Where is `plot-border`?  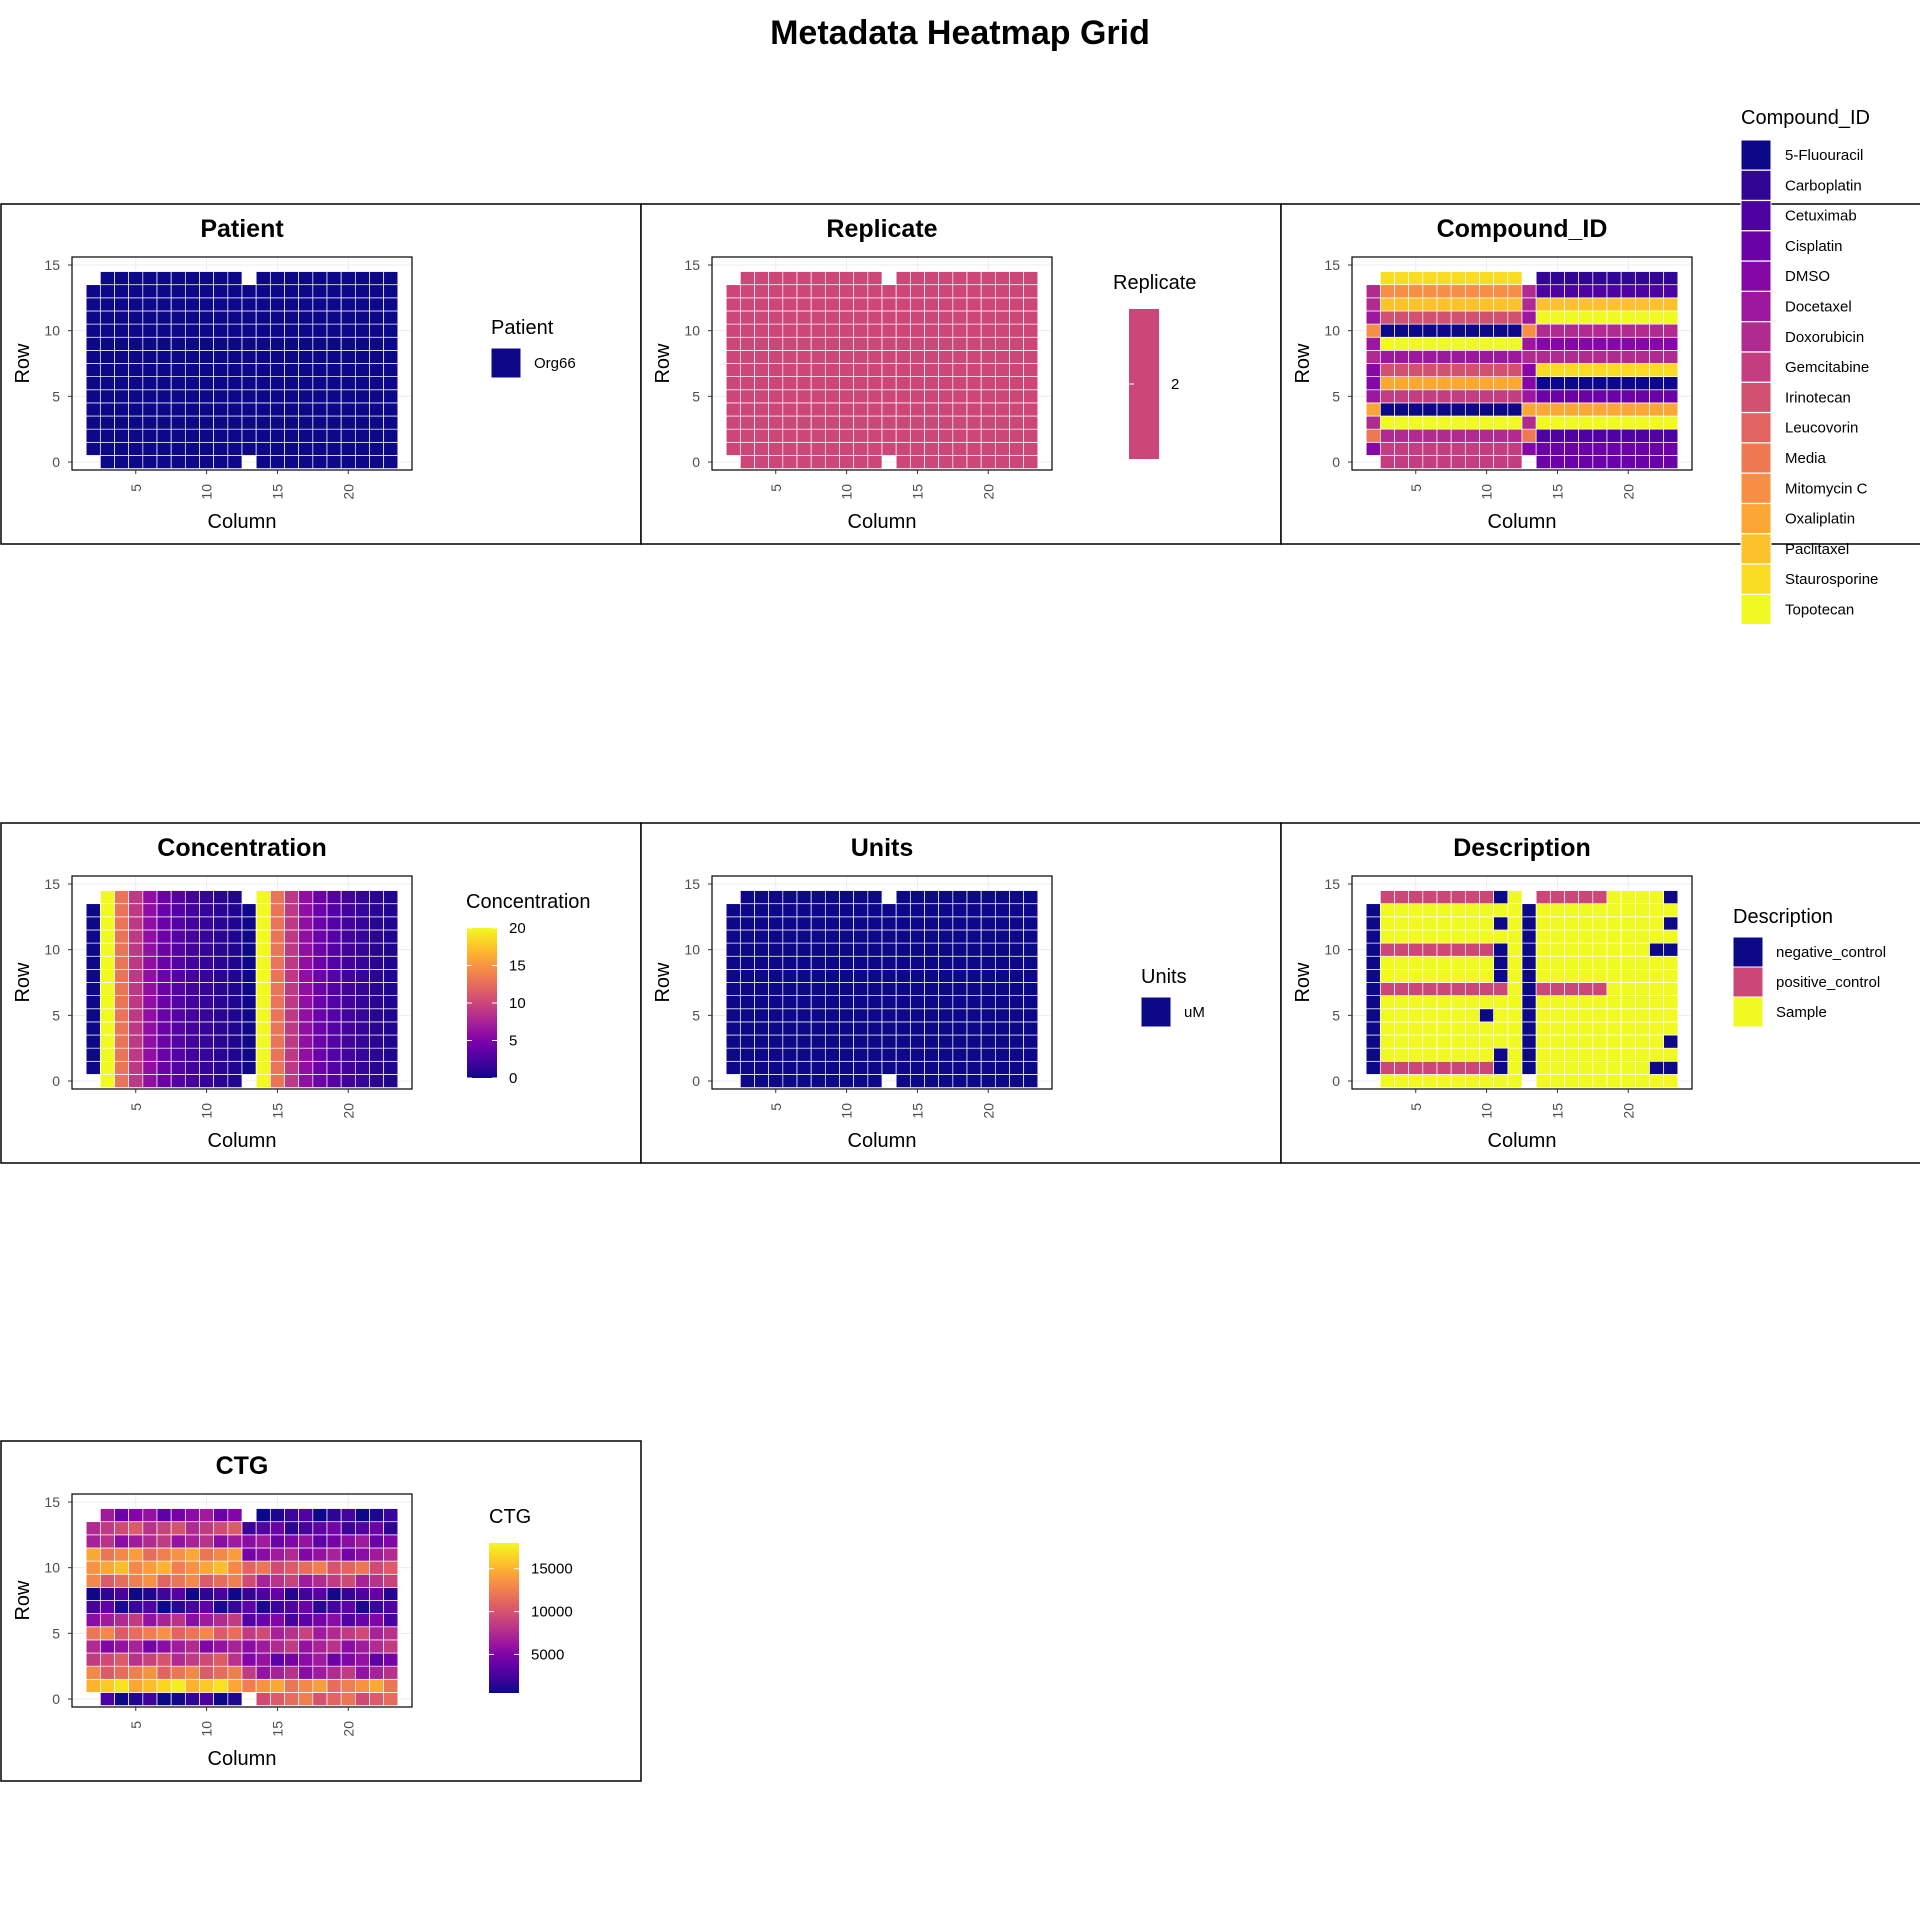 plot-border is located at coordinates (242, 1600).